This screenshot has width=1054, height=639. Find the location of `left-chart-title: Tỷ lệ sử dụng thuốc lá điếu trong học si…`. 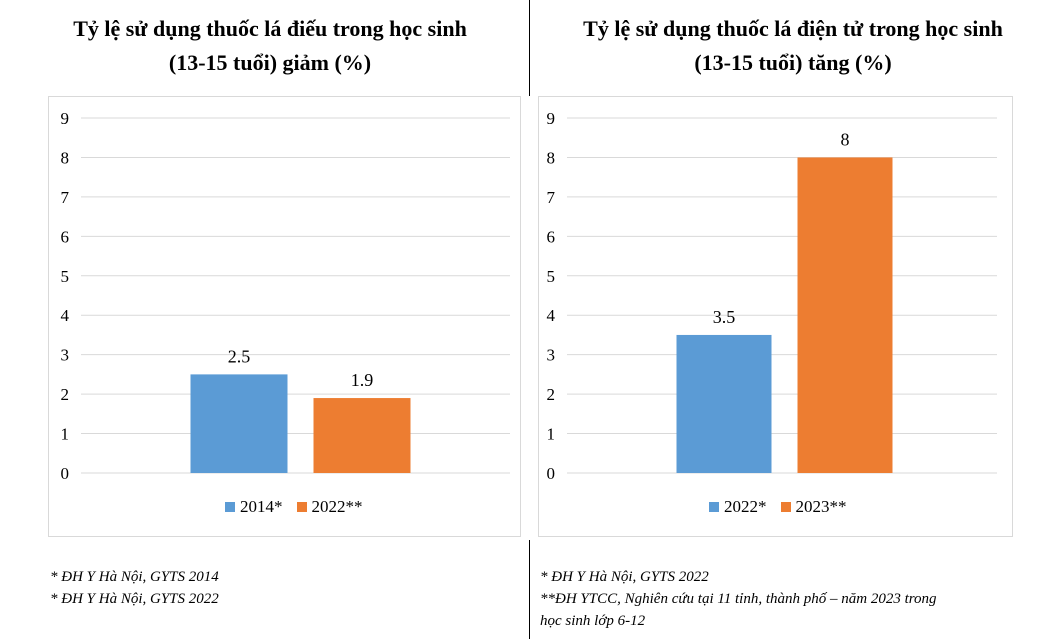

left-chart-title: Tỷ lệ sử dụng thuốc lá điếu trong học si… is located at coordinates (270, 46).